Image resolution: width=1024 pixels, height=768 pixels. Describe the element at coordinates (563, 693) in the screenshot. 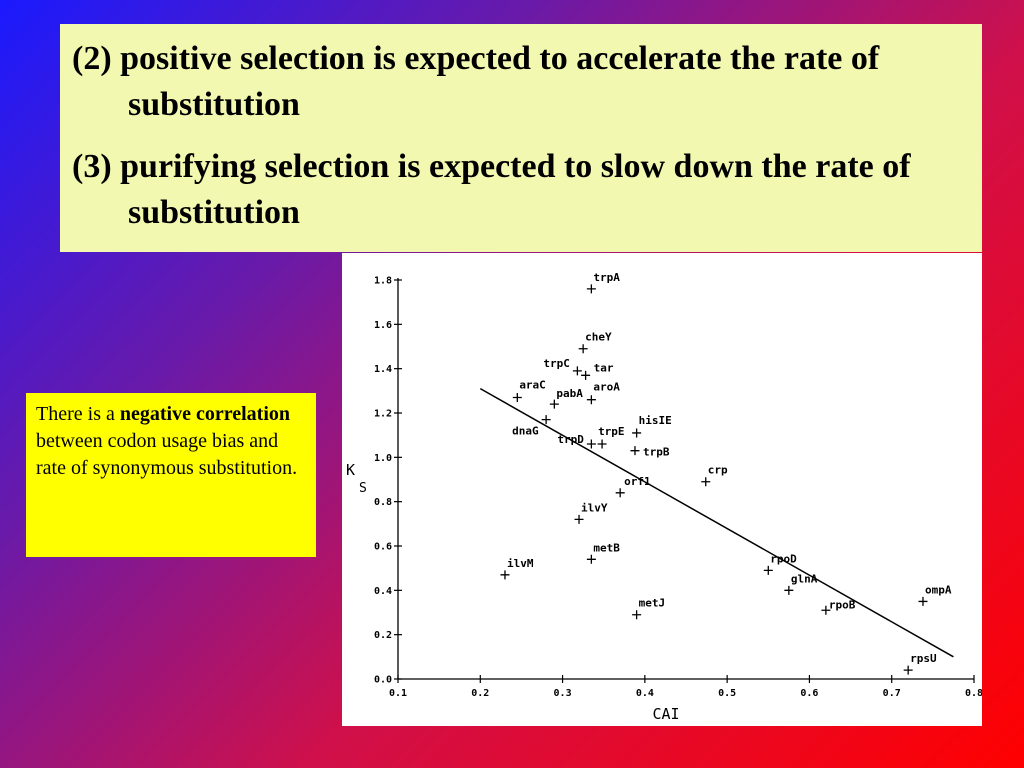

I see `x-tick-label: 0.3` at that location.